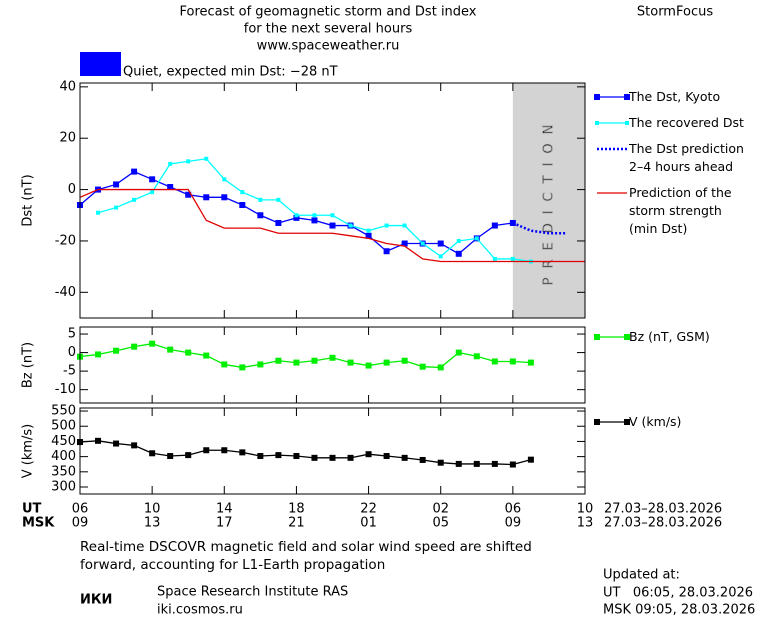 Image resolution: width=760 pixels, height=620 pixels. I want to click on updated-title: Updated at:, so click(641, 575).